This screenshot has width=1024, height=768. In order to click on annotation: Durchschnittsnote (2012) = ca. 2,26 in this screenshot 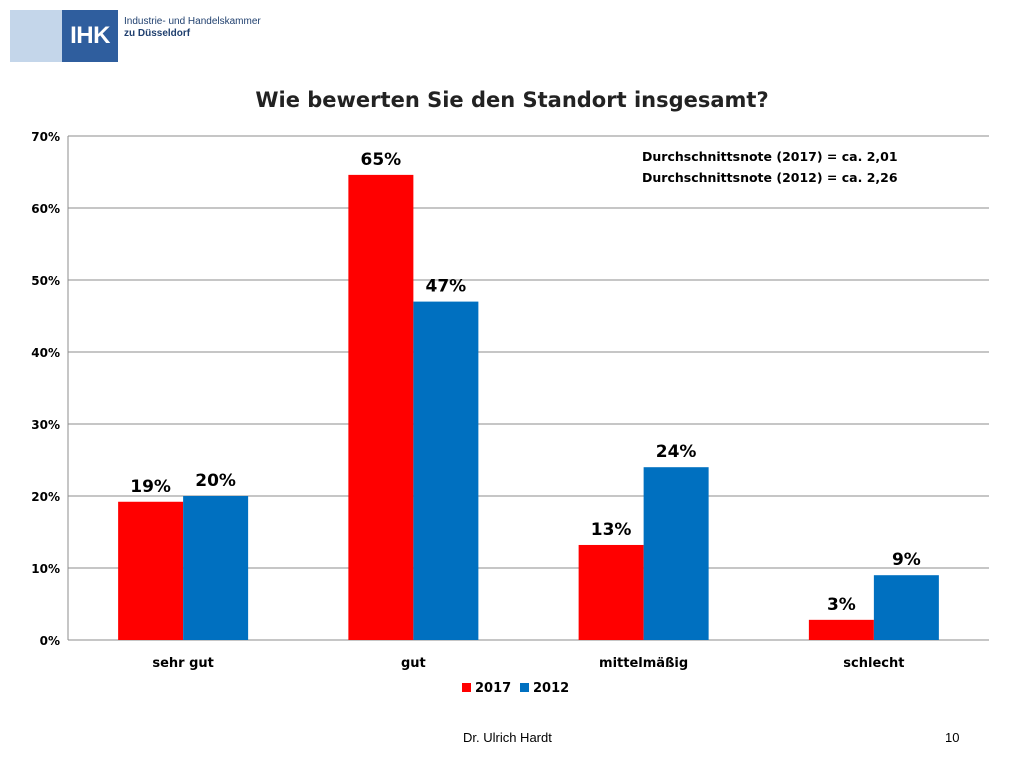, I will do `click(770, 177)`.